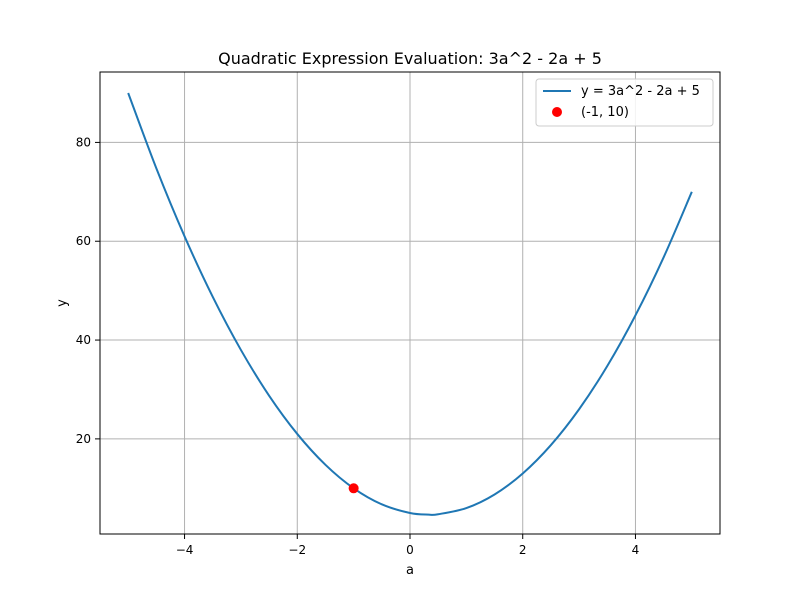 This screenshot has height=600, width=800. I want to click on y-axis-label: y, so click(62, 303).